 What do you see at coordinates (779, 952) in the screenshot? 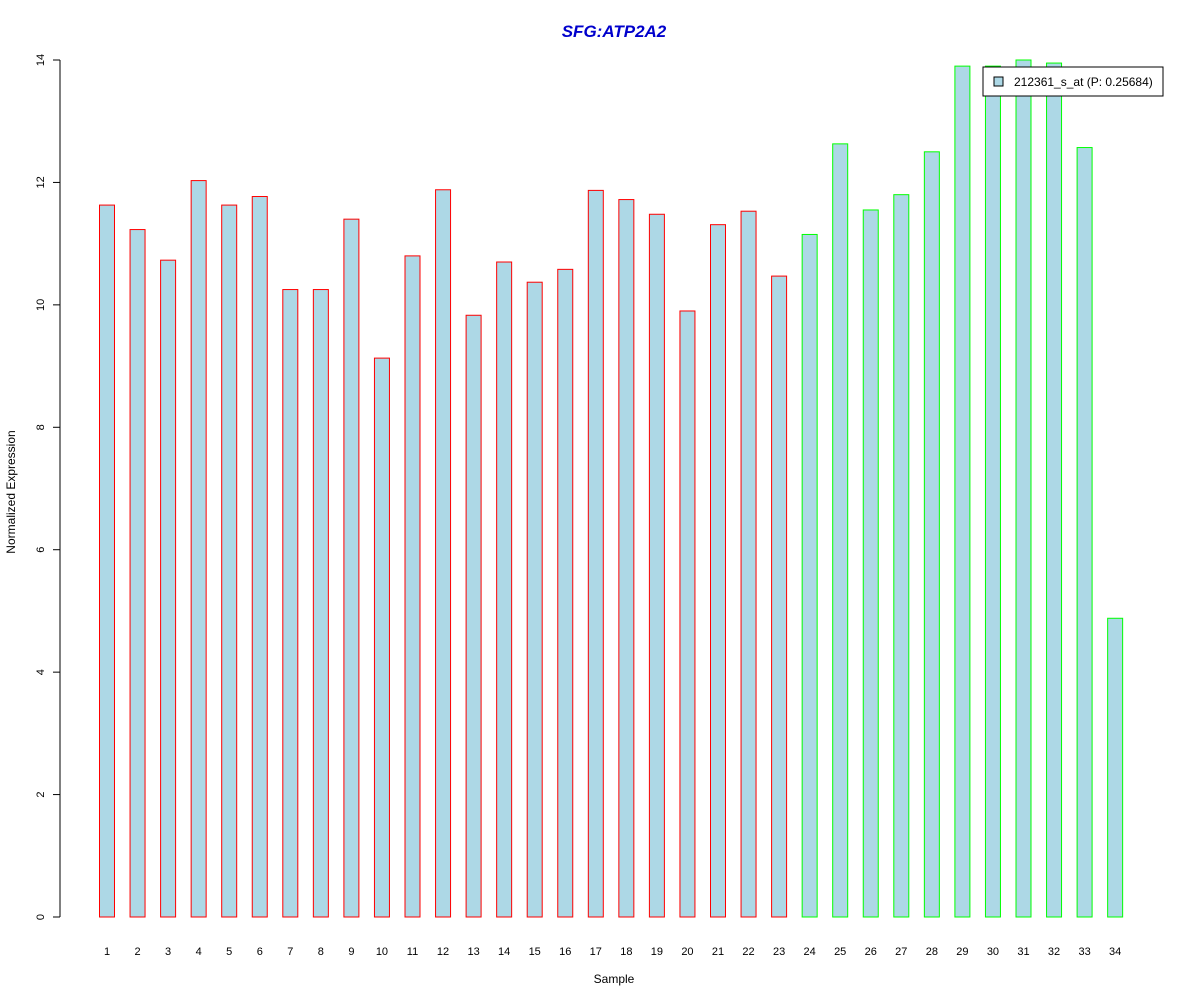
I see `x-tick-label: 23` at bounding box center [779, 952].